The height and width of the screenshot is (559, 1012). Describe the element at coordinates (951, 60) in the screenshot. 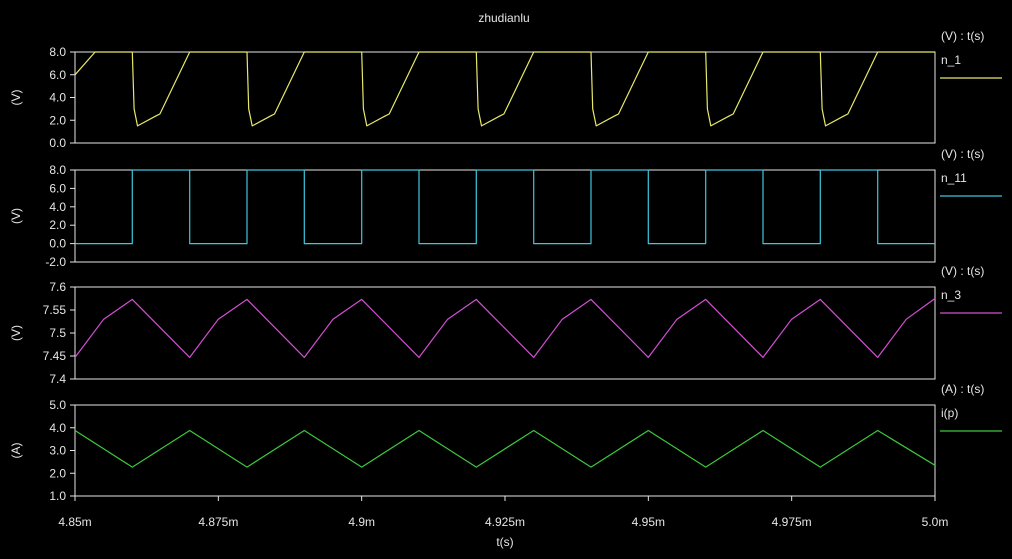

I see `legend-entry-label: n_1` at that location.